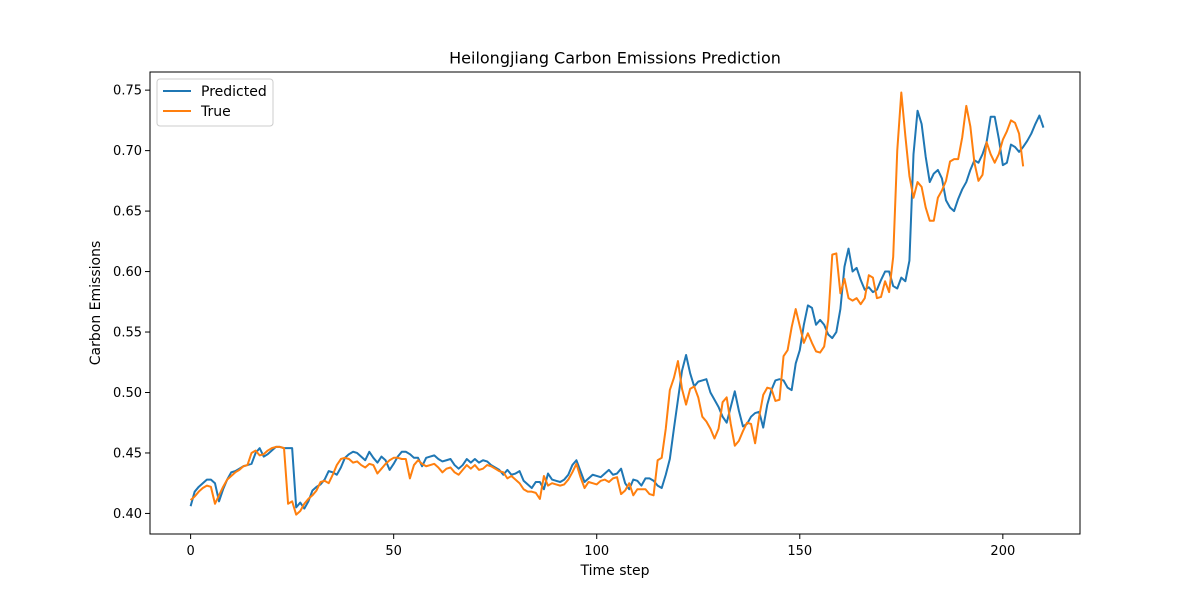  What do you see at coordinates (234, 92) in the screenshot?
I see `legend-label-predicted: Predicted` at bounding box center [234, 92].